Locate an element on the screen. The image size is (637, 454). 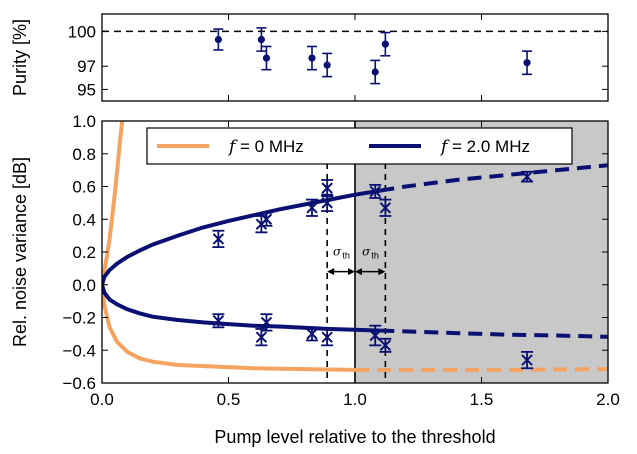
x-tick-label: 1.0 is located at coordinates (355, 399).